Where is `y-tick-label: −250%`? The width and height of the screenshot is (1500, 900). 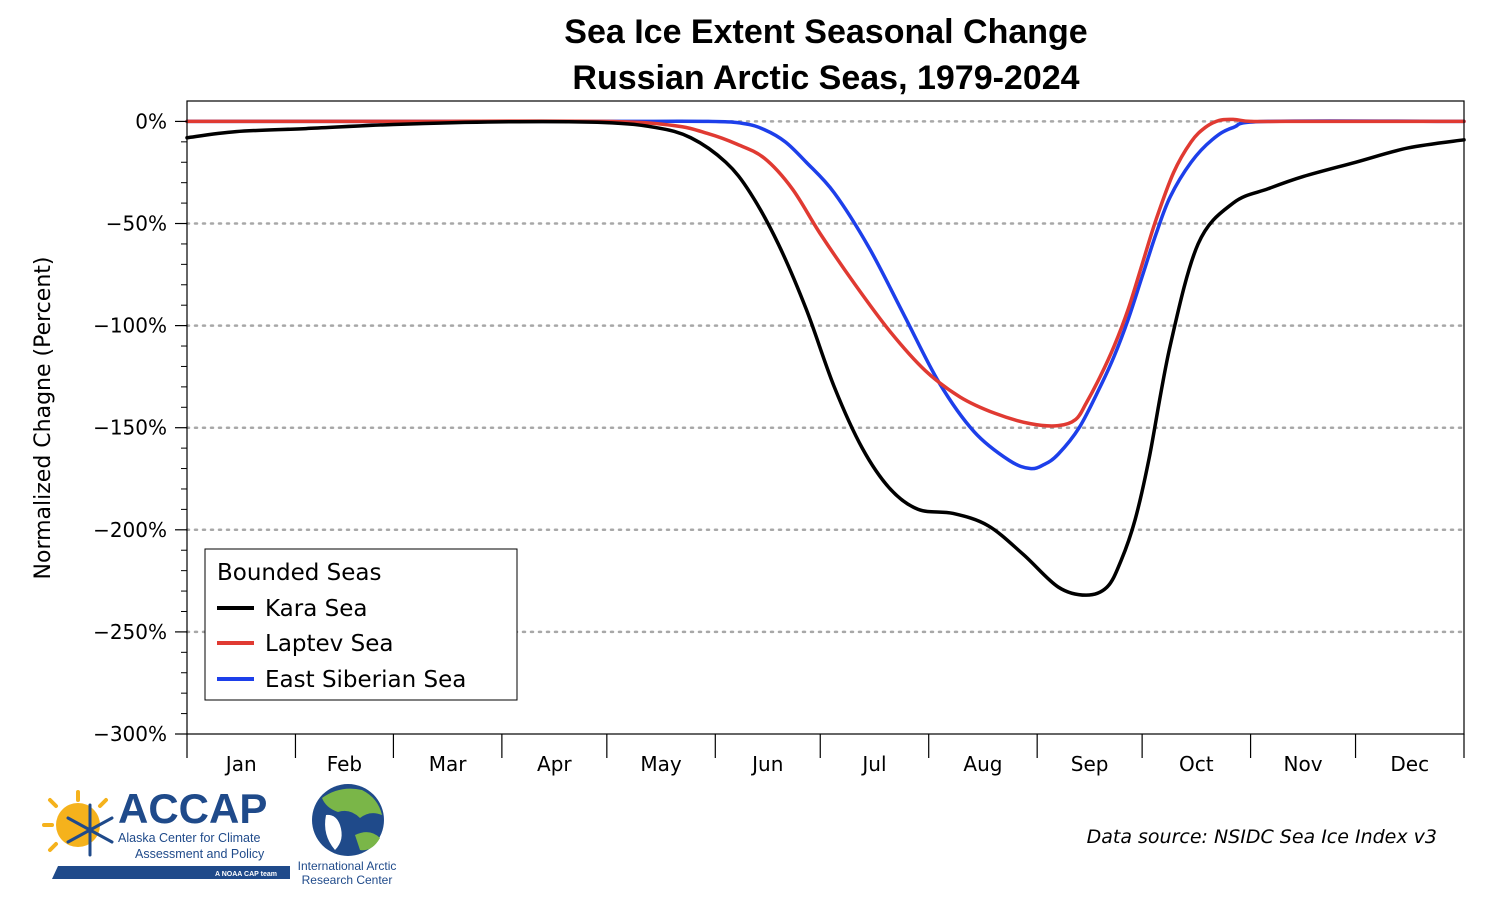 y-tick-label: −250% is located at coordinates (130, 632).